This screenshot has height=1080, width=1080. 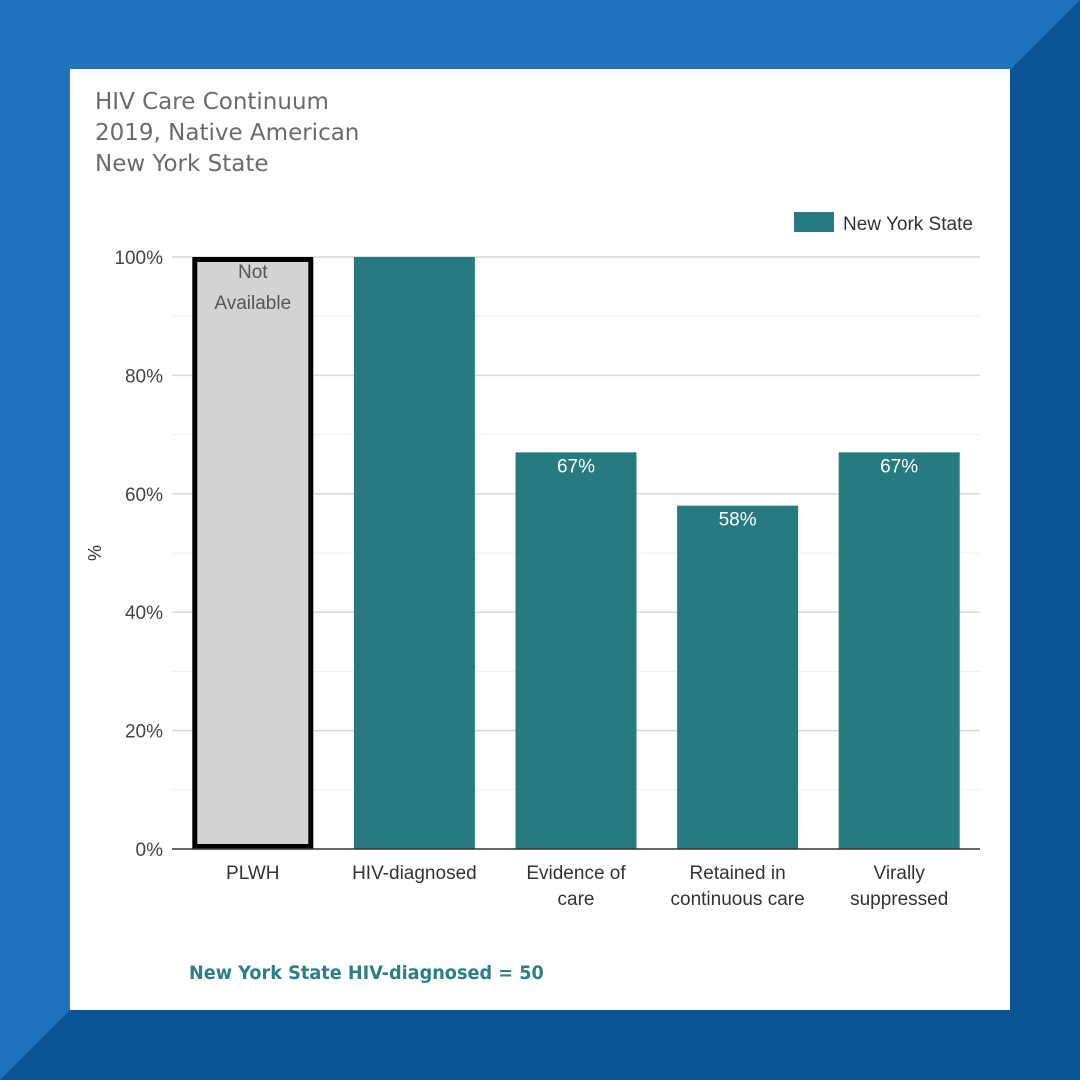 I want to click on y-tick-label: 60%, so click(x=144, y=495).